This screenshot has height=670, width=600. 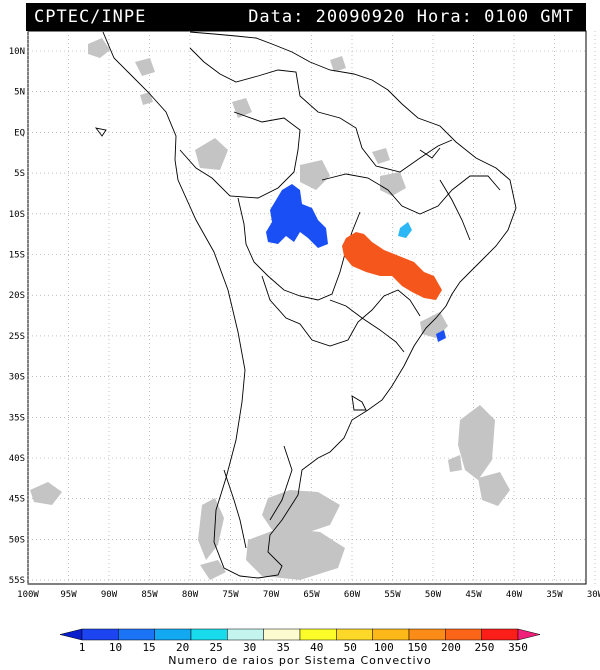 What do you see at coordinates (392, 595) in the screenshot?
I see `longitude-label: 55W` at bounding box center [392, 595].